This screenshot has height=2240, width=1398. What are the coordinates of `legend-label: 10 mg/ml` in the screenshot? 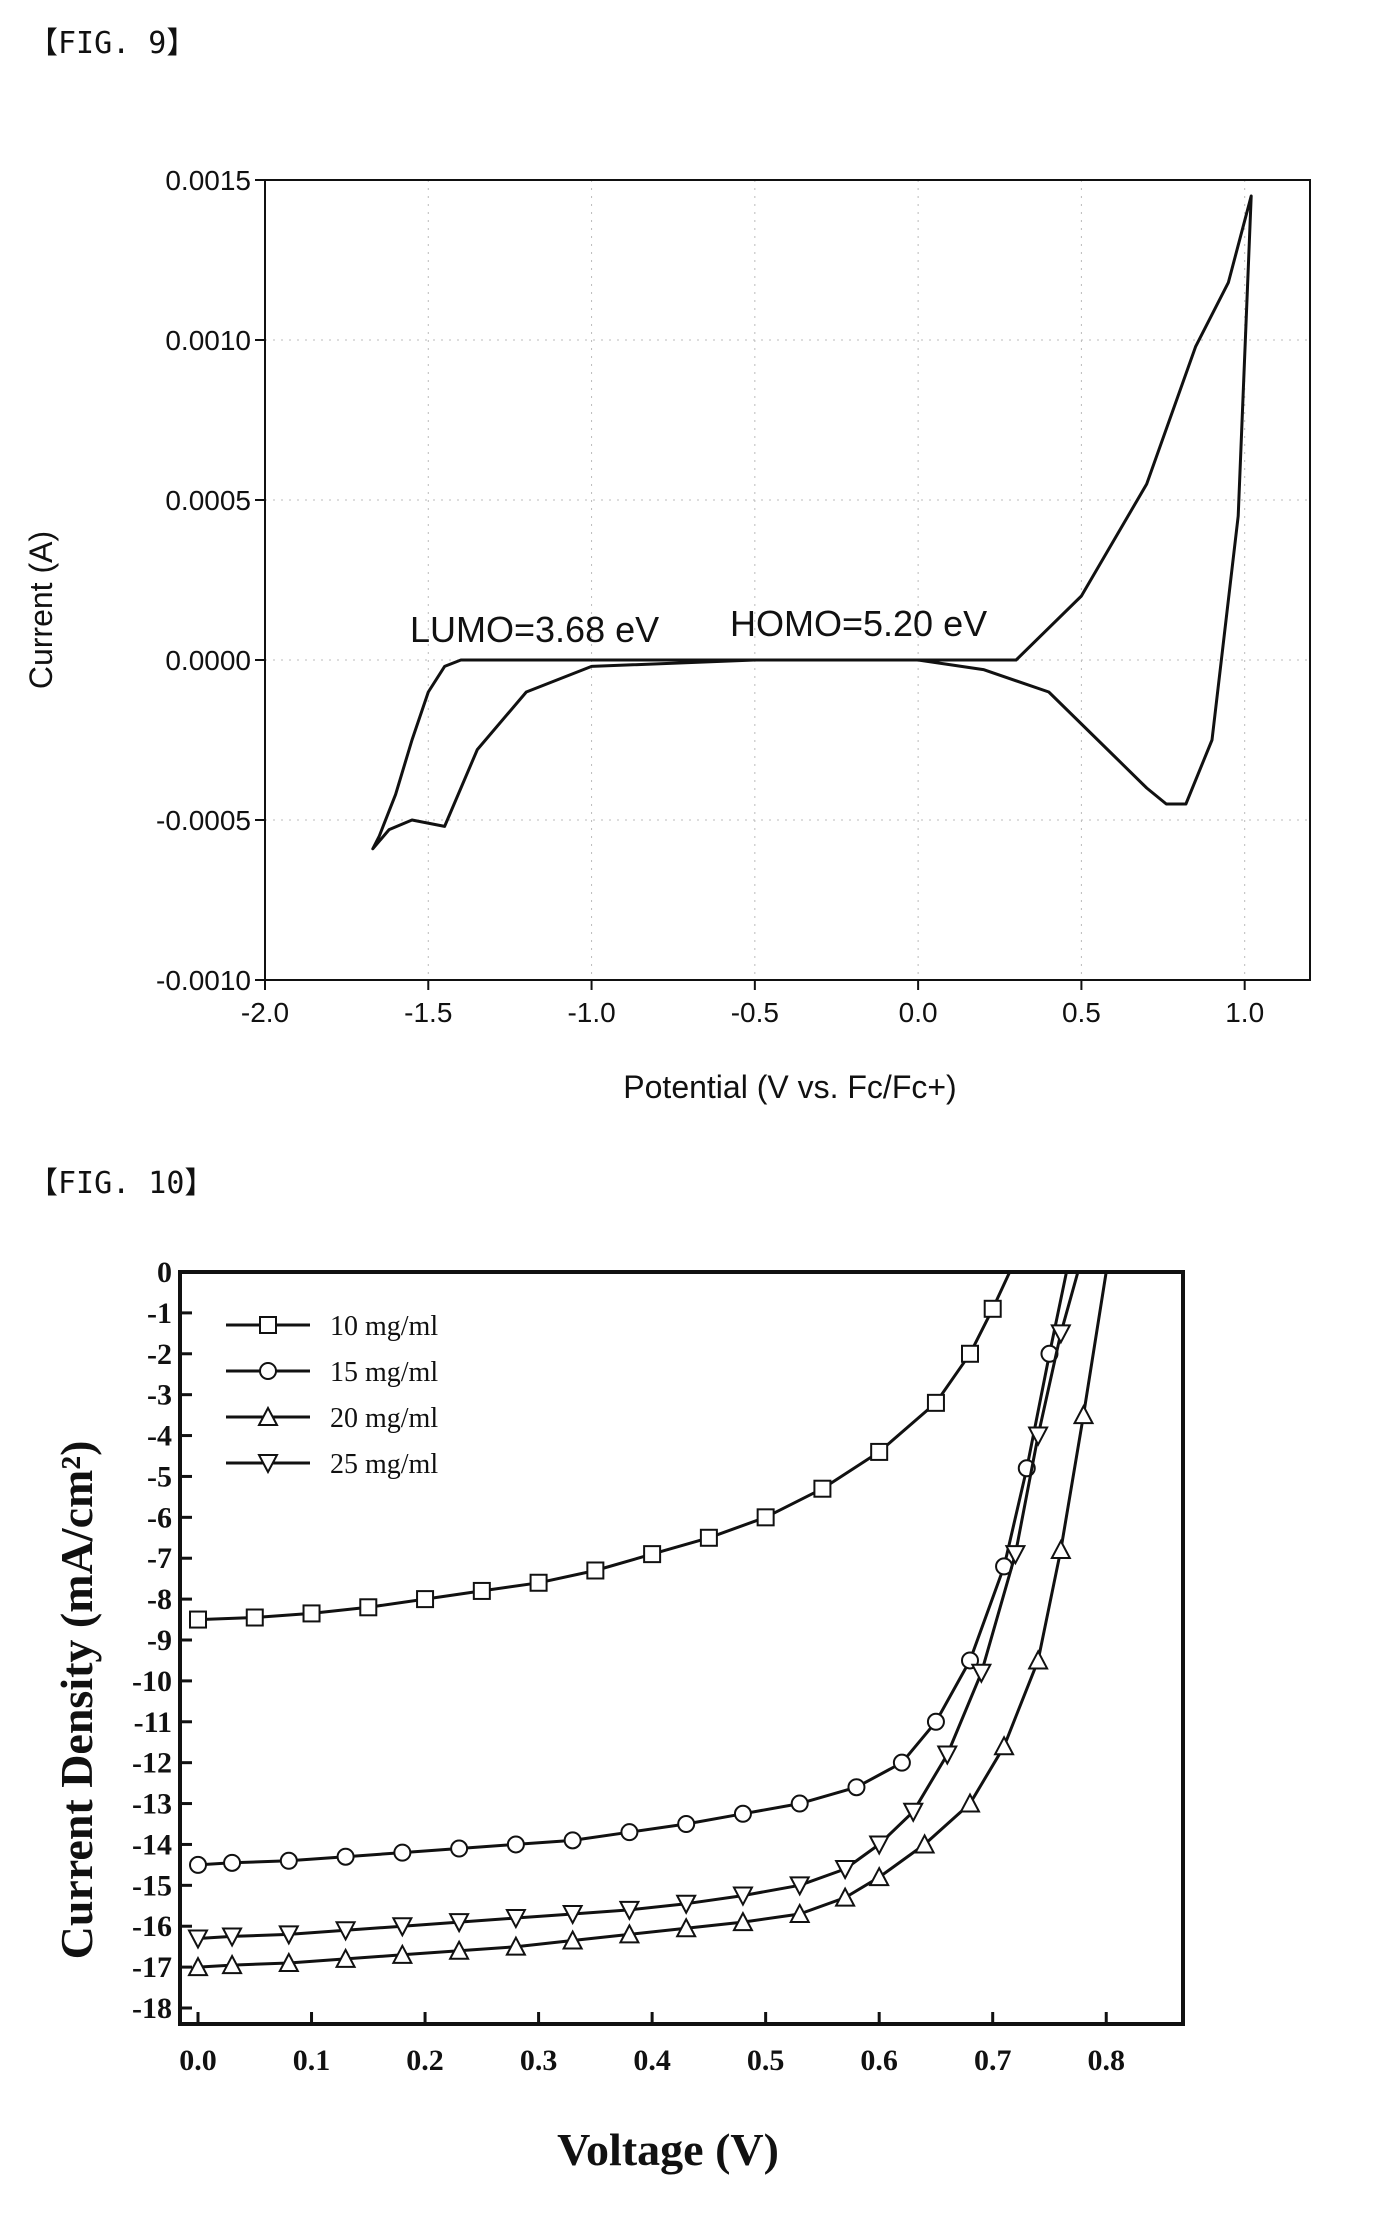 It's located at (384, 1326).